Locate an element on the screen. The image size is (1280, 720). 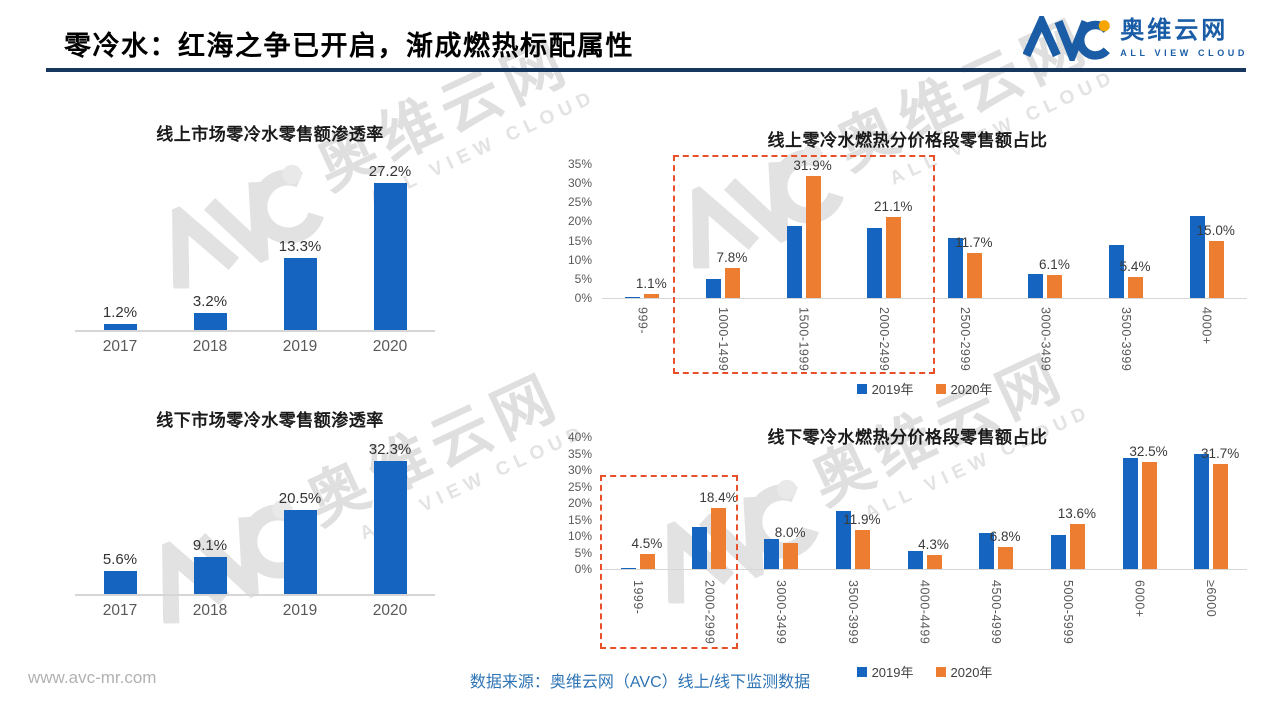
data-source-note: 数据来源：奥维云网（AVC）线上/线下监测数据 is located at coordinates (640, 682).